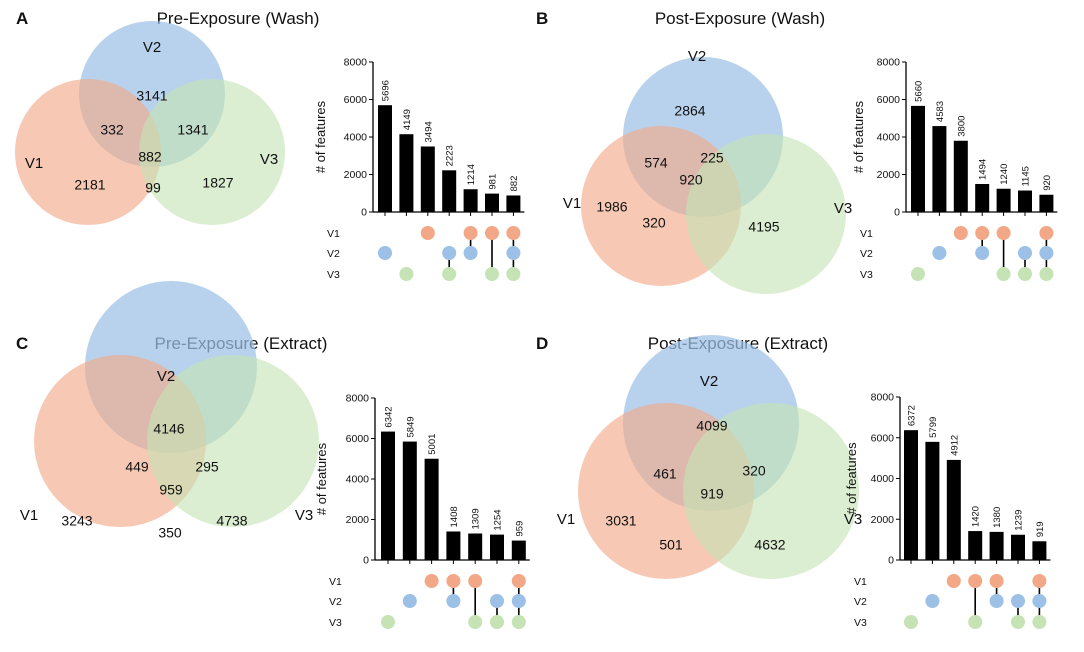 This screenshot has height=652, width=1084. What do you see at coordinates (961, 126) in the screenshot?
I see `bar-value-label: 3800` at bounding box center [961, 126].